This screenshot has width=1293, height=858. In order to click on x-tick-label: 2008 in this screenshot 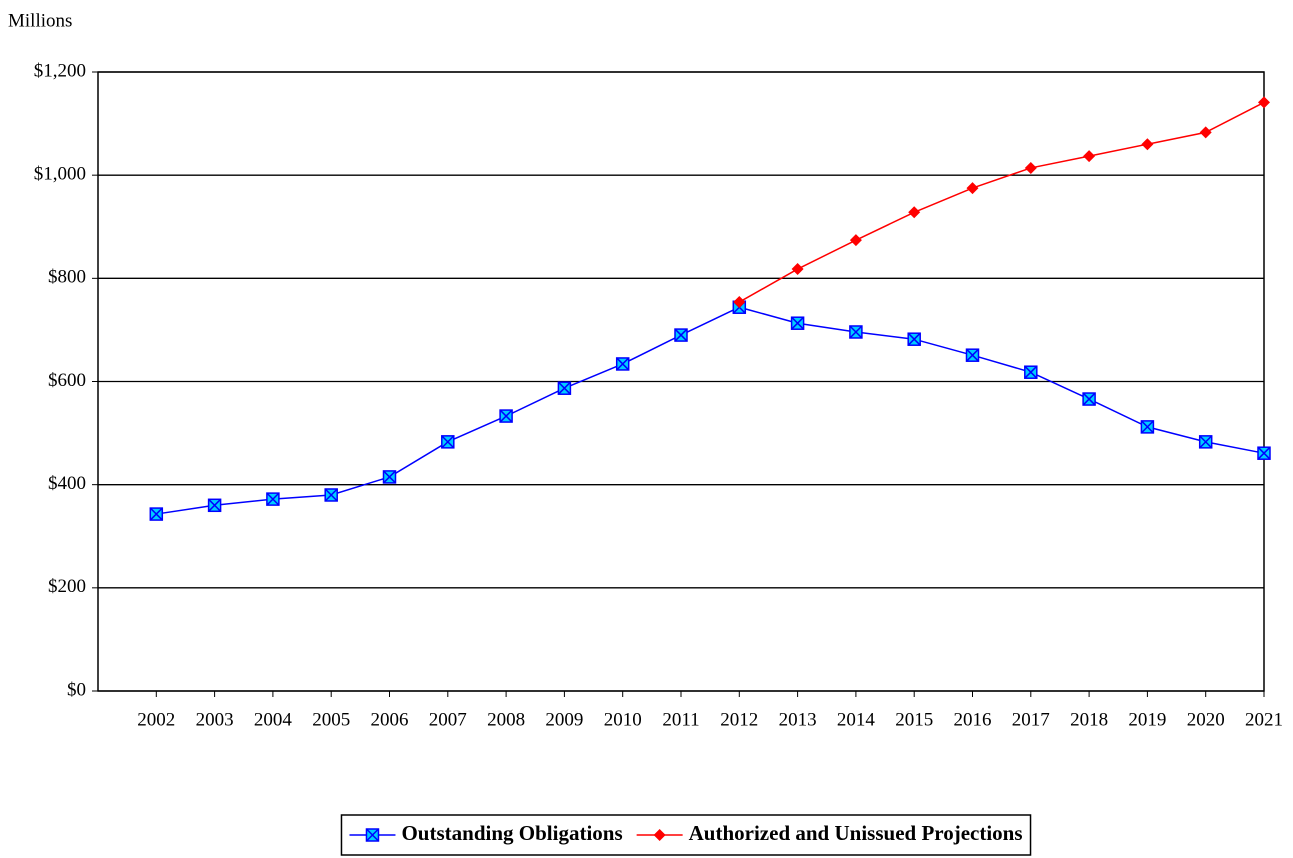, I will do `click(506, 719)`.